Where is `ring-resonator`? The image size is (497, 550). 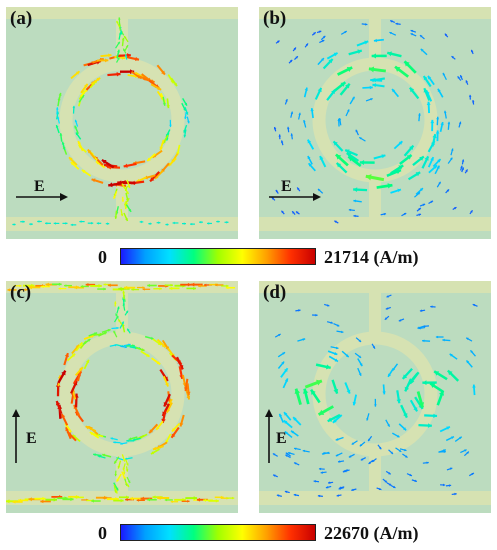 ring-resonator is located at coordinates (375, 120).